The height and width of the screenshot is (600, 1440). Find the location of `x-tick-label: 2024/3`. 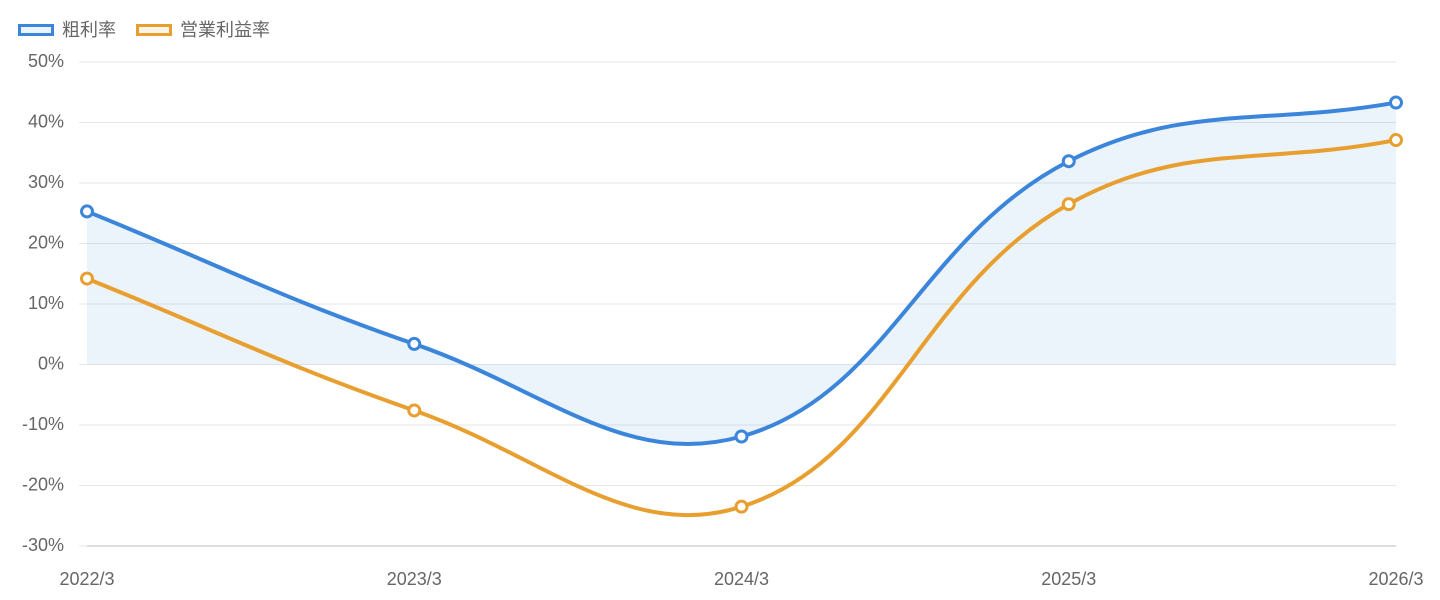

x-tick-label: 2024/3 is located at coordinates (741, 579).